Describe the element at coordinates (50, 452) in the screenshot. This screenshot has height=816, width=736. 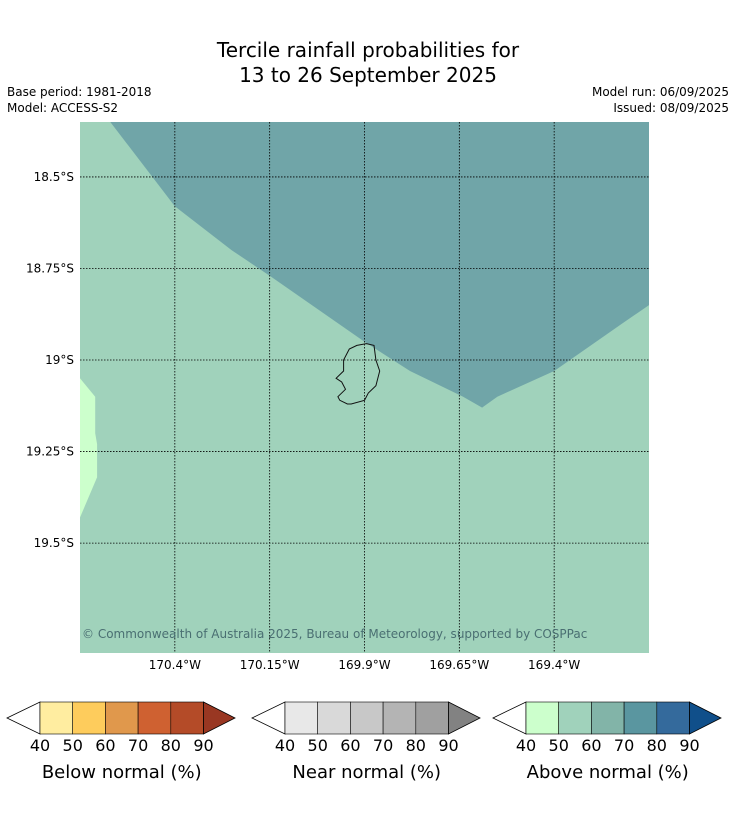
I see `y-tick-label-4: 19.25°S` at that location.